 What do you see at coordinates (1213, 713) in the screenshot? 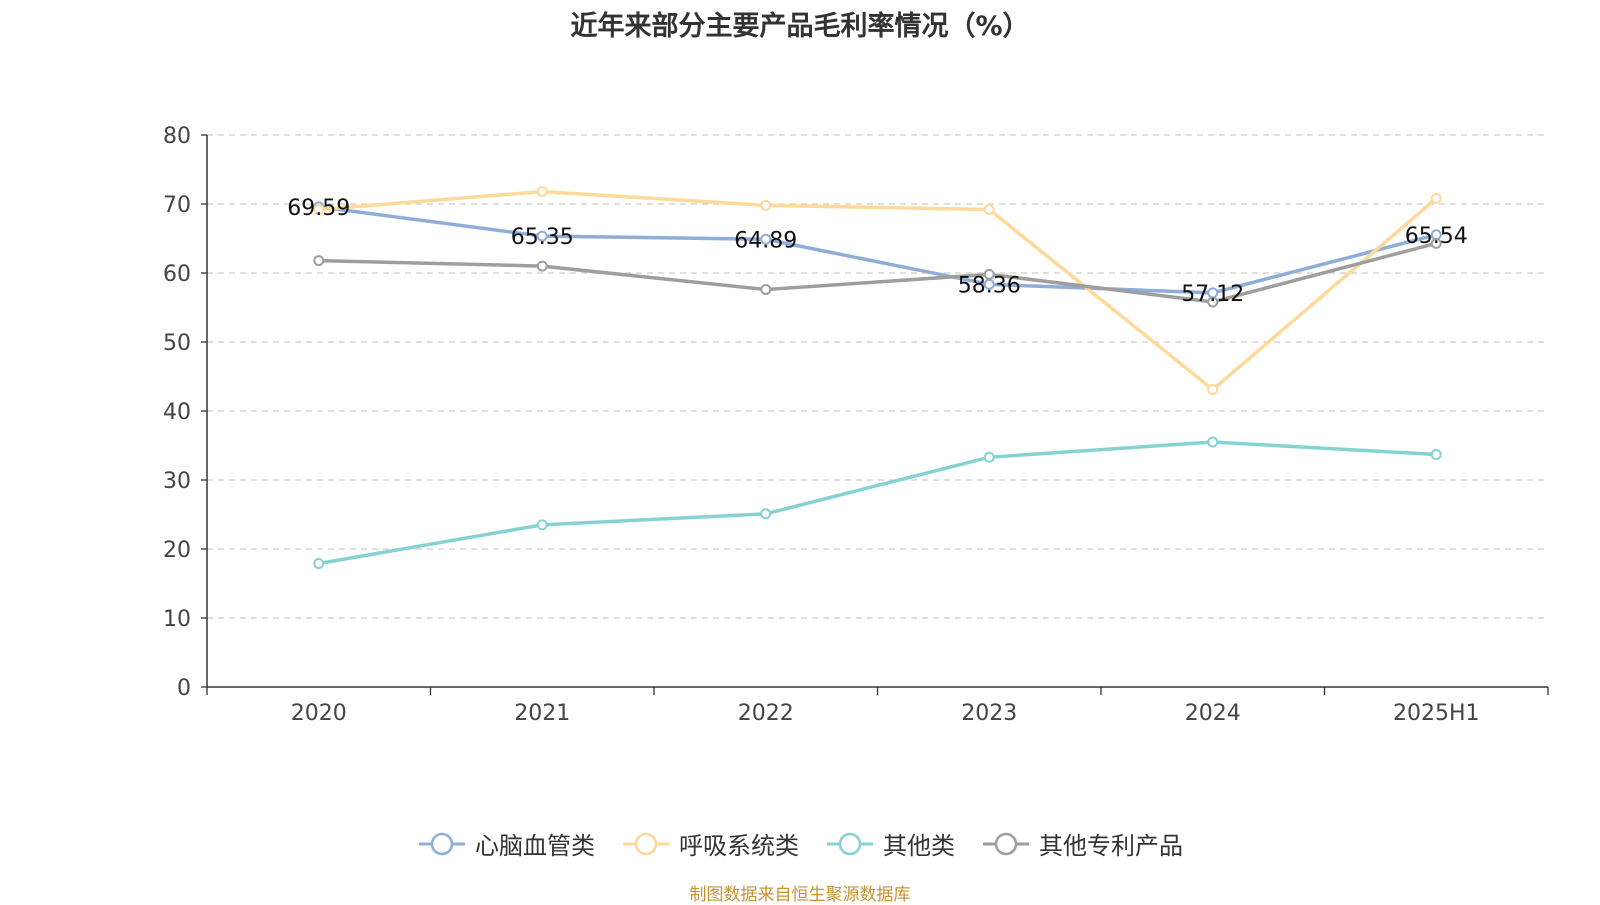
I see `x-tick-label: 2024` at bounding box center [1213, 713].